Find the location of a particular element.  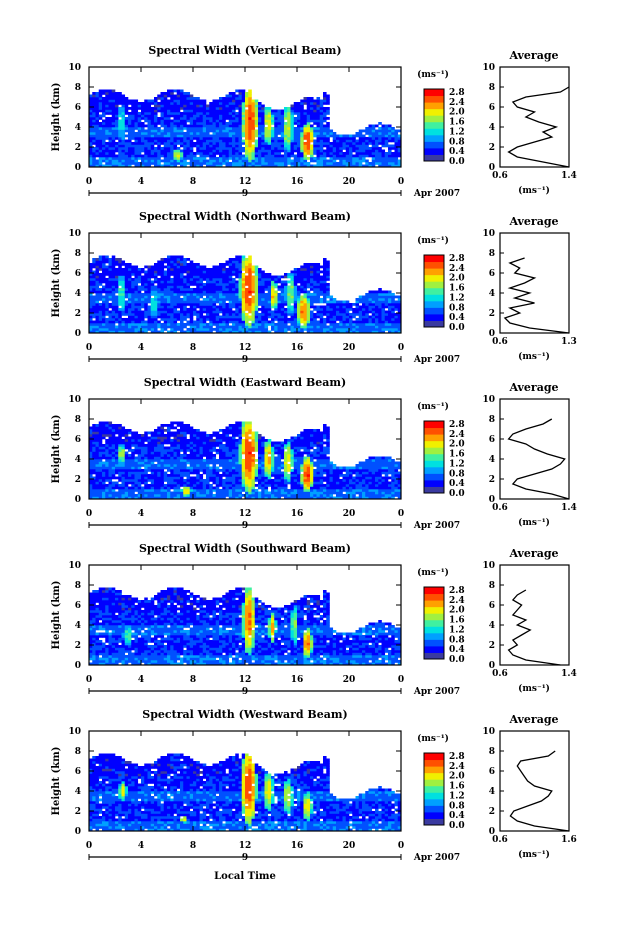

average-title: Average is located at coordinates (533, 221).